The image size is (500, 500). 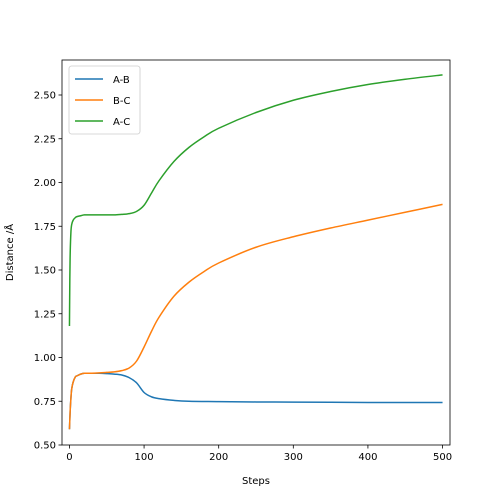 I want to click on legend-label: B-C, so click(x=121, y=101).